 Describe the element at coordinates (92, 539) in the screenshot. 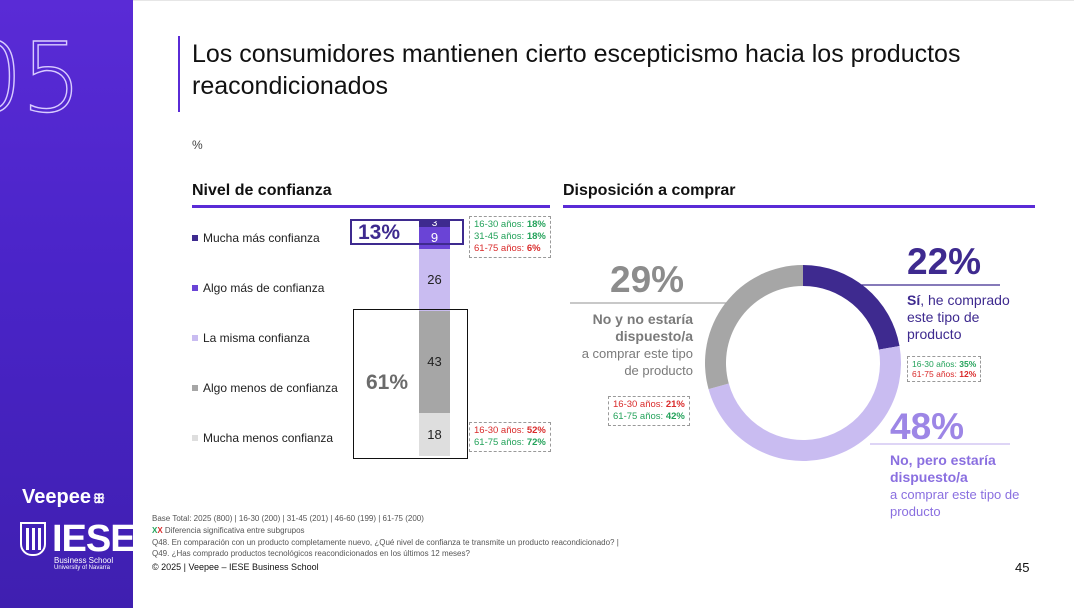

I see `iese-logo-text: IESE` at that location.